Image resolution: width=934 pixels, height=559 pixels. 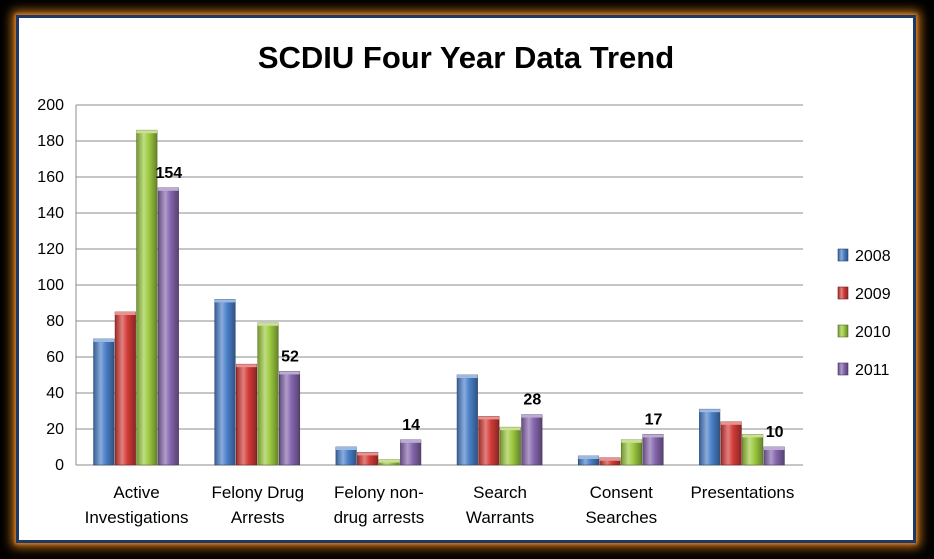 What do you see at coordinates (742, 492) in the screenshot?
I see `category-label: Presentations` at bounding box center [742, 492].